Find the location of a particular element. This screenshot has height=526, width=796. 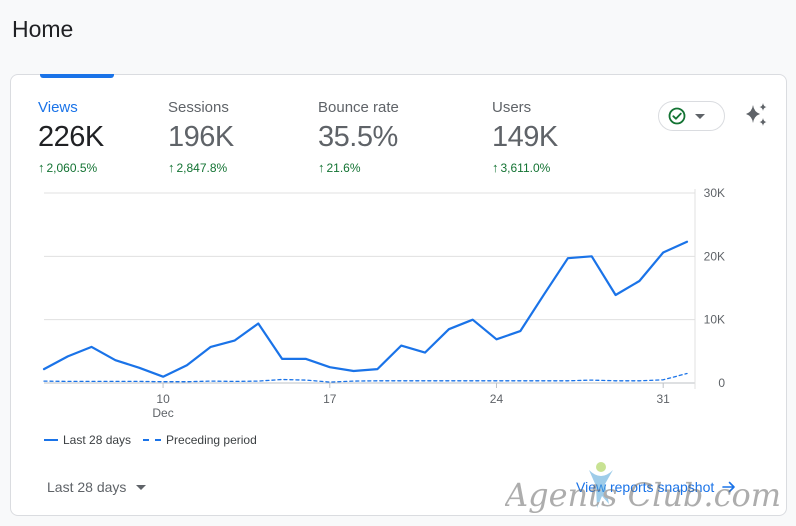

dashed-line-swatch is located at coordinates (152, 440).